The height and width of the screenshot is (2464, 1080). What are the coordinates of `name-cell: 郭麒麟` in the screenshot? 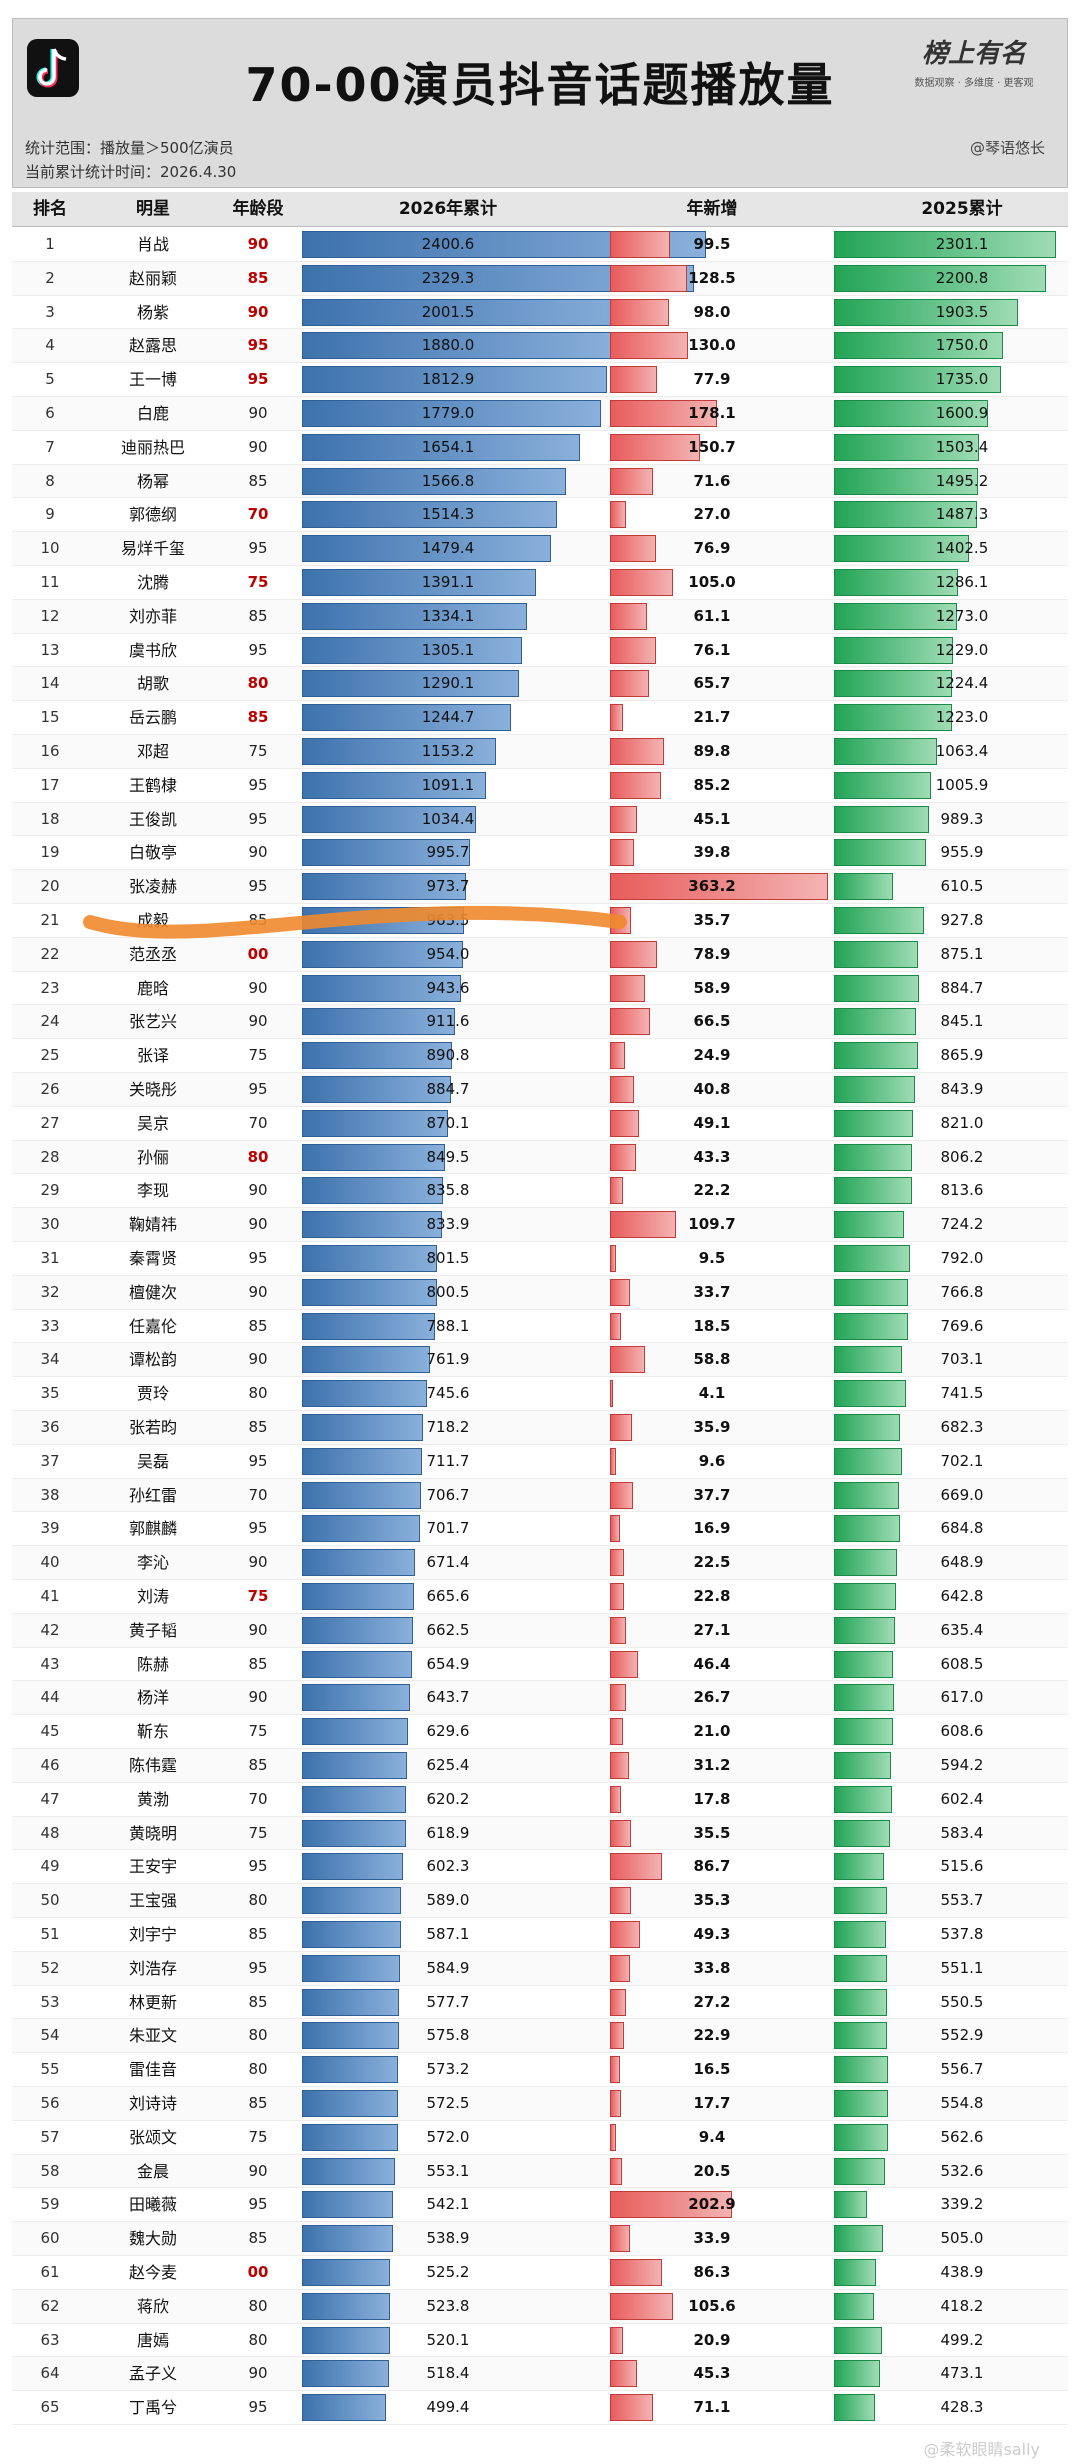 It's located at (152, 1529).